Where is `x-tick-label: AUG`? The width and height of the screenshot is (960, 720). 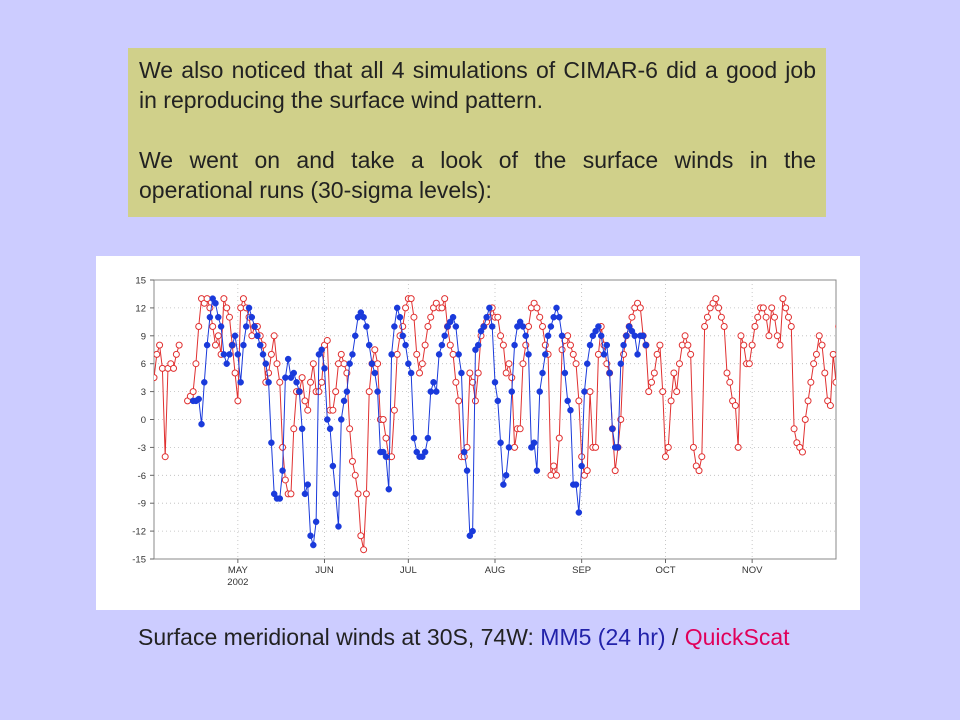
x-tick-label: AUG is located at coordinates (495, 570).